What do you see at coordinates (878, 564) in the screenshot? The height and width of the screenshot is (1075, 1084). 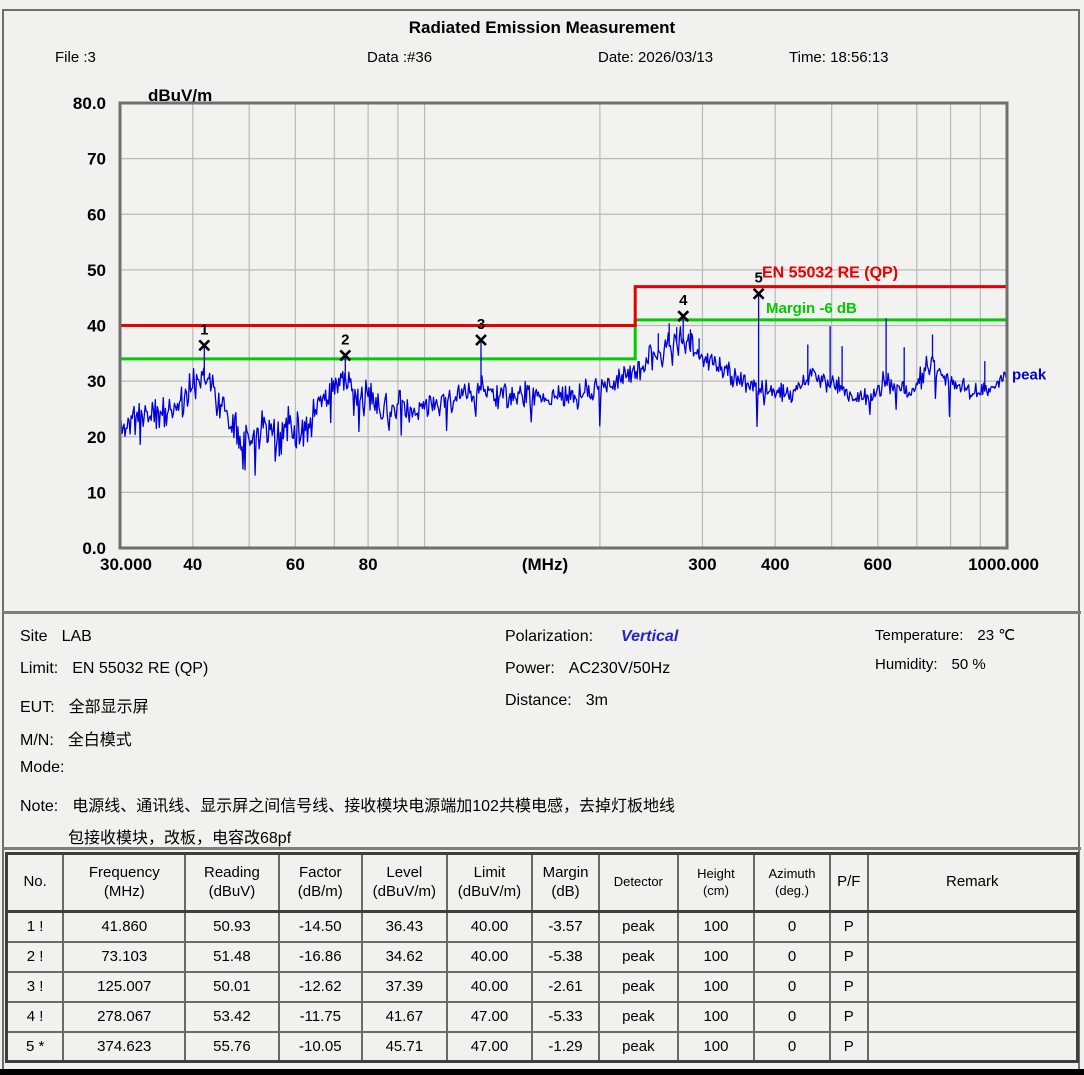 I see `x-tick-label: 600` at bounding box center [878, 564].